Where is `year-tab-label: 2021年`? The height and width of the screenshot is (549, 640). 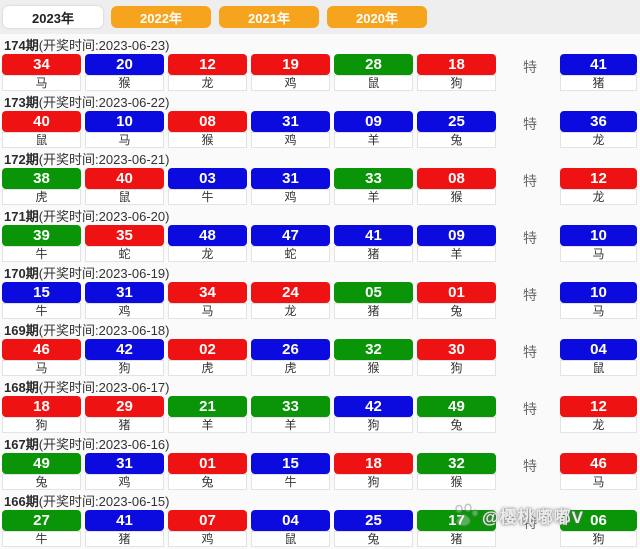 year-tab-label: 2021年 is located at coordinates (269, 18).